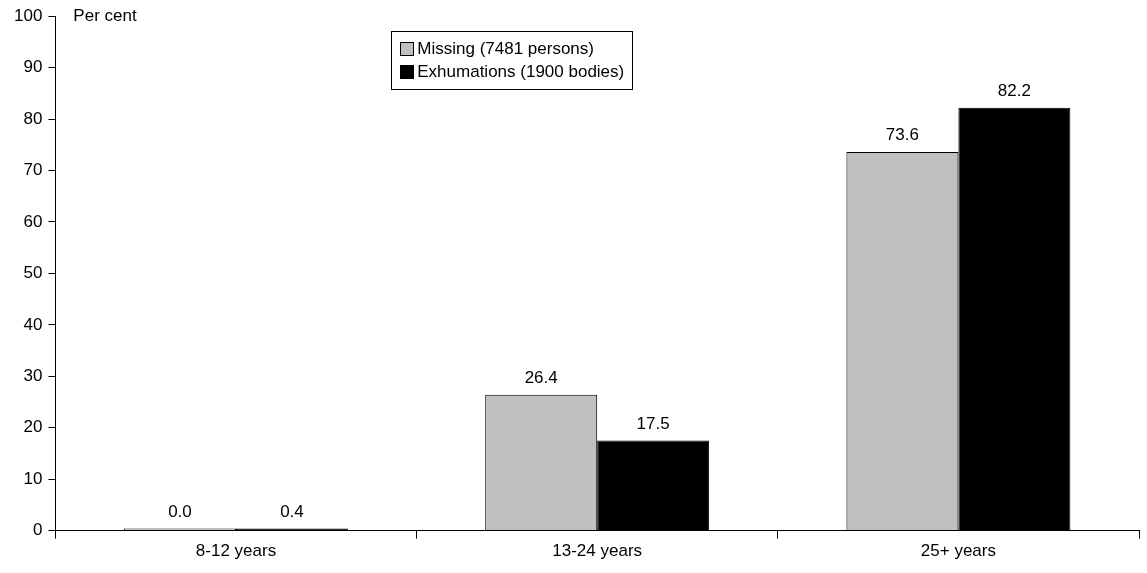  What do you see at coordinates (37, 530) in the screenshot?
I see `y-tick-label: 0` at bounding box center [37, 530].